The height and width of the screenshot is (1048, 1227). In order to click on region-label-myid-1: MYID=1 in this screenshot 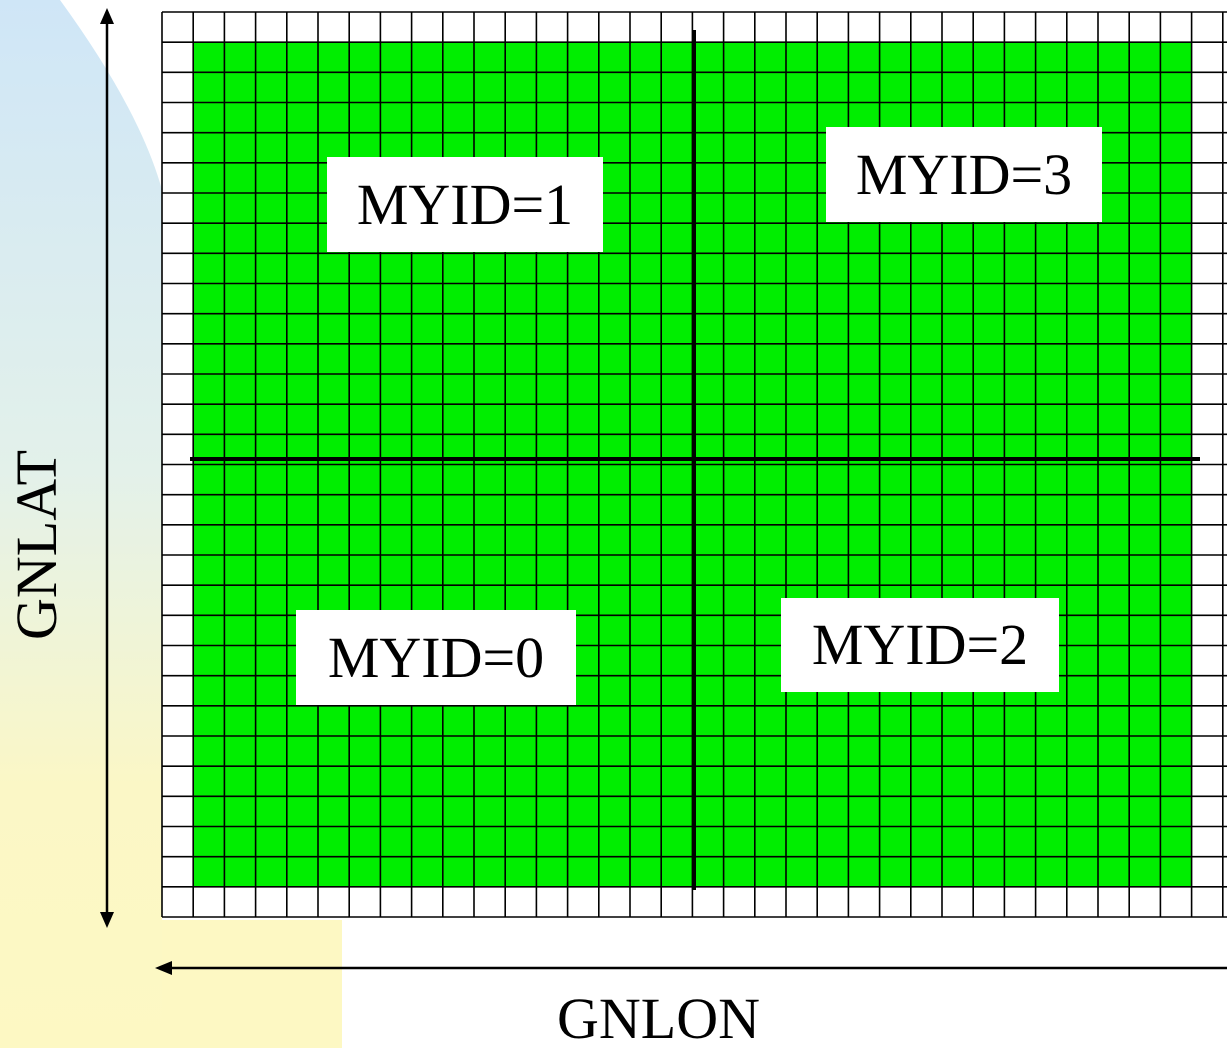, I will do `click(465, 204)`.